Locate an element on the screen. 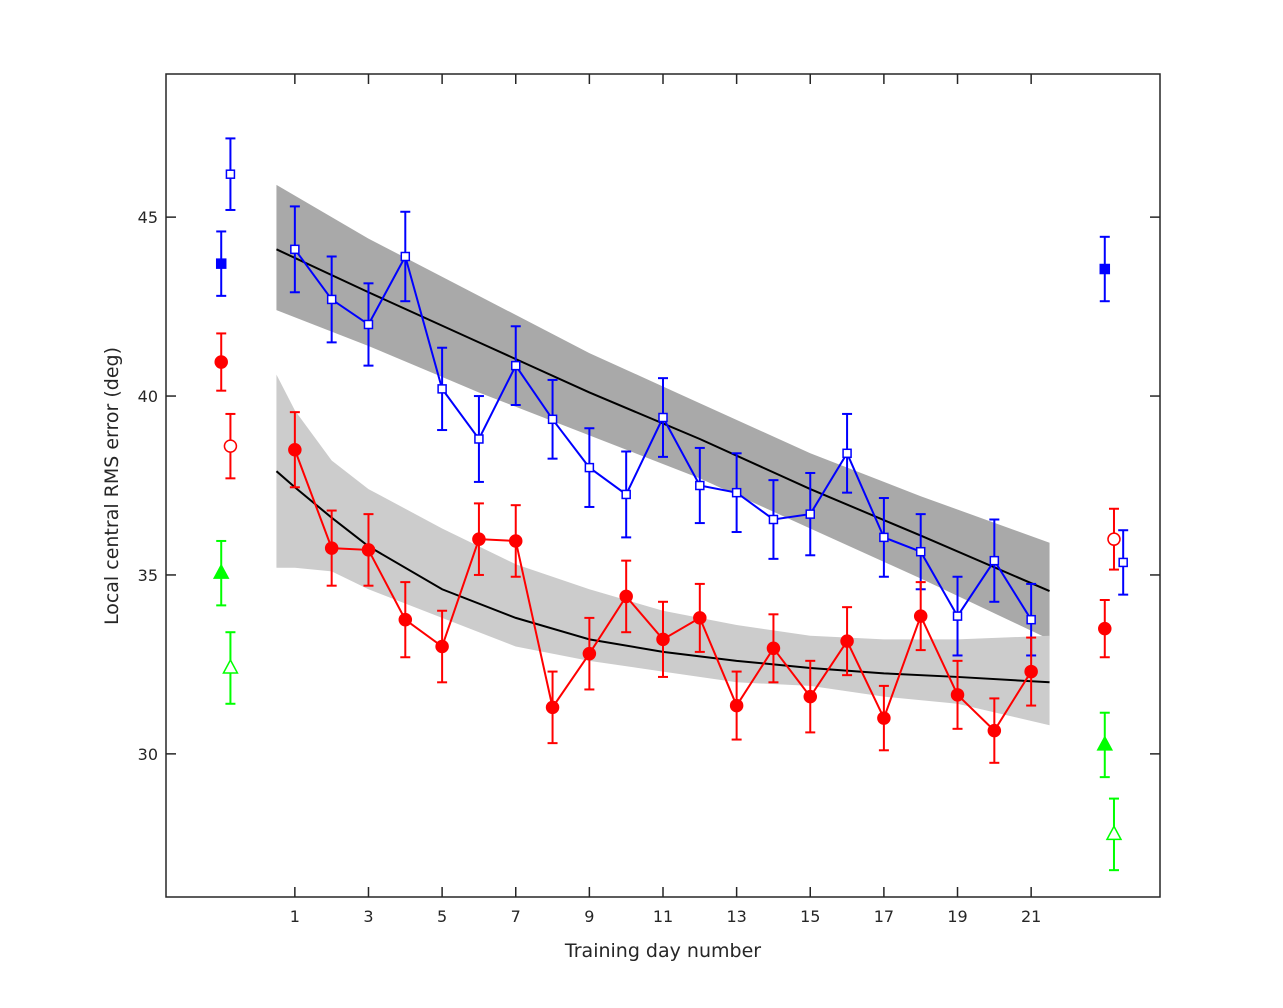  x-tick-label: 15 is located at coordinates (810, 916).